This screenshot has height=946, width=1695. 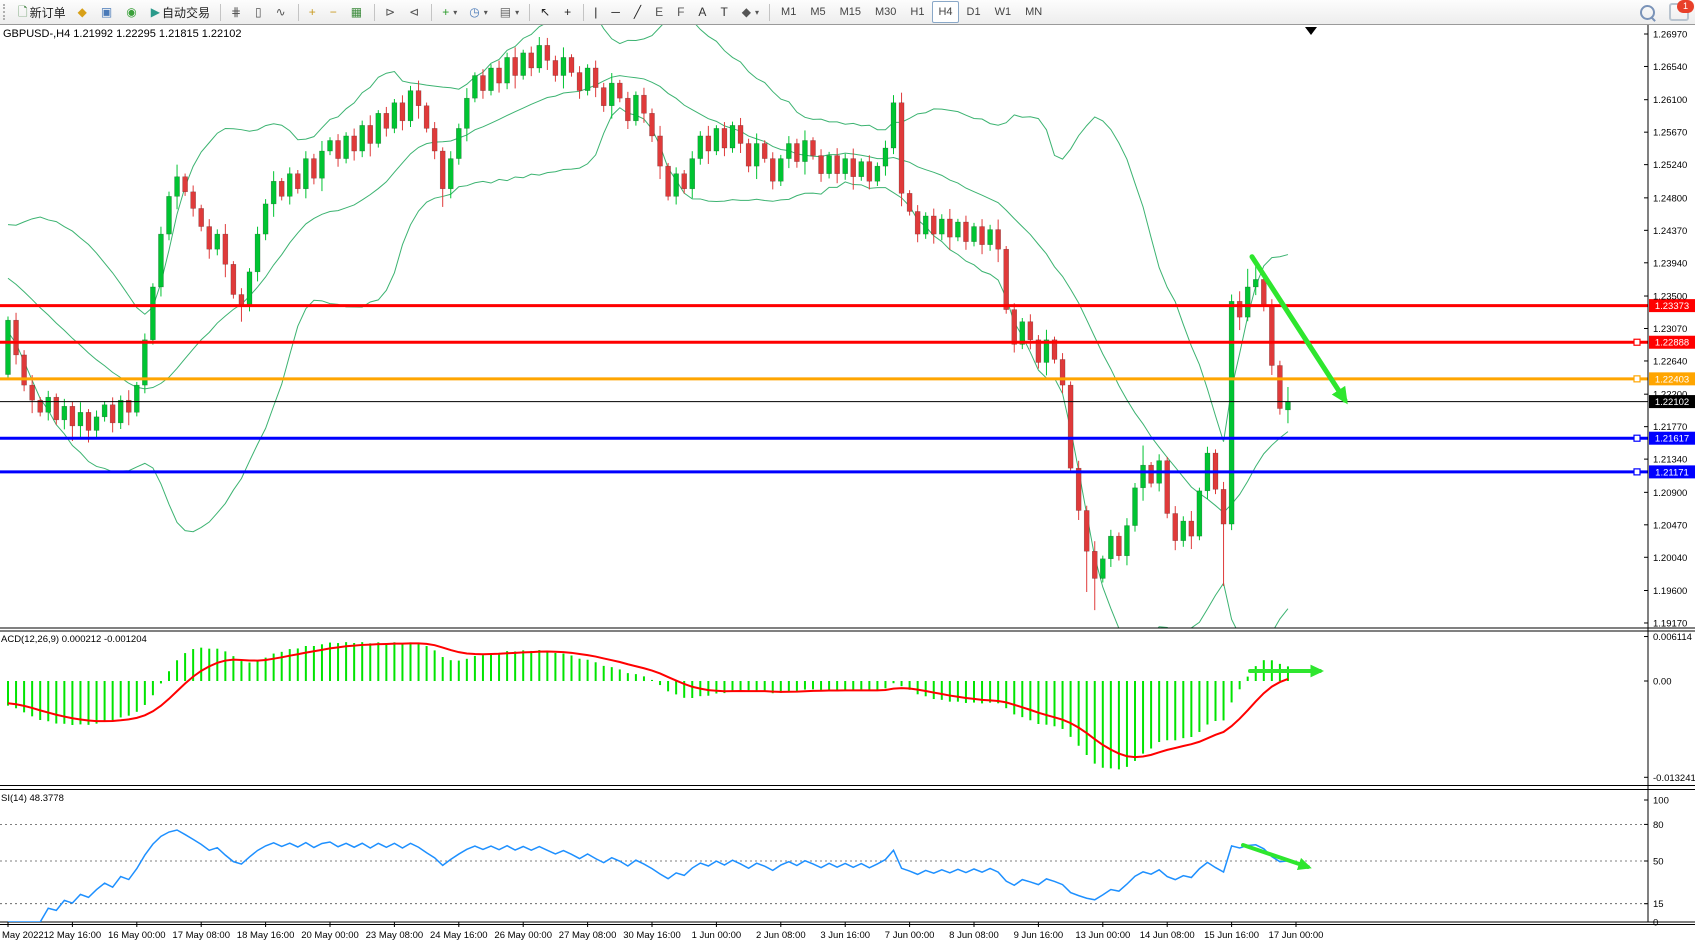 I want to click on periods-button: ◷ ▾, so click(x=478, y=12).